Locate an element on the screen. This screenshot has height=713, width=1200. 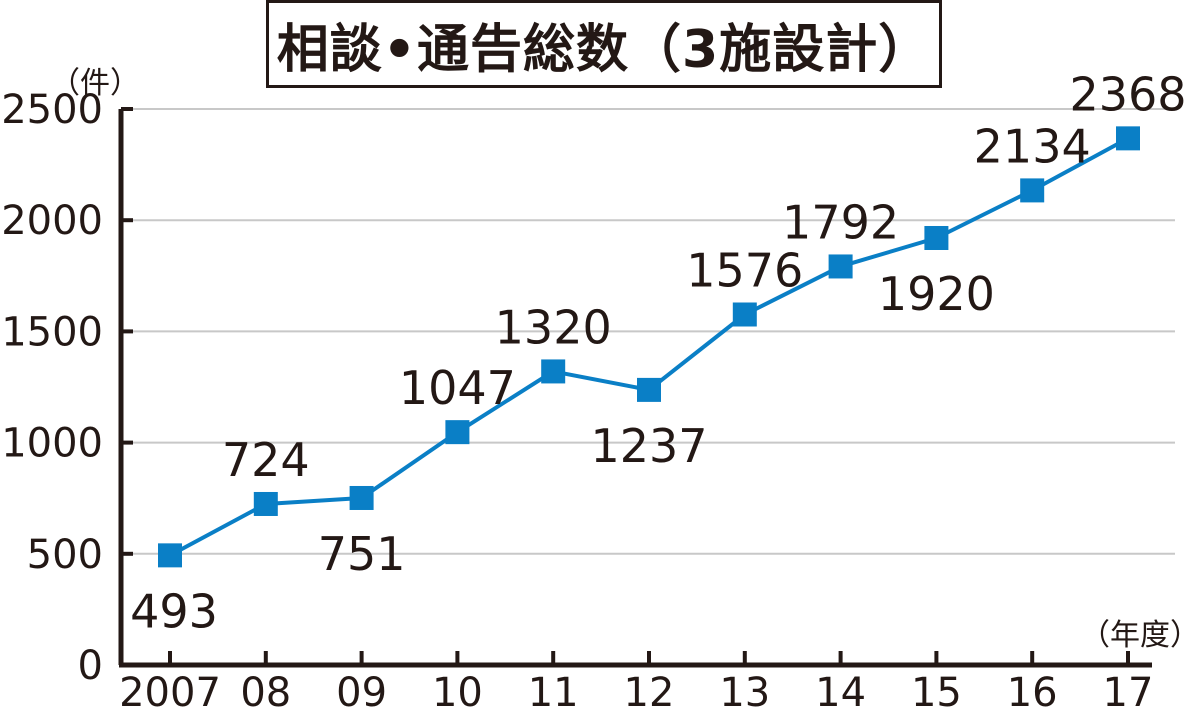
x-tick-label: 16 is located at coordinates (1032, 691).